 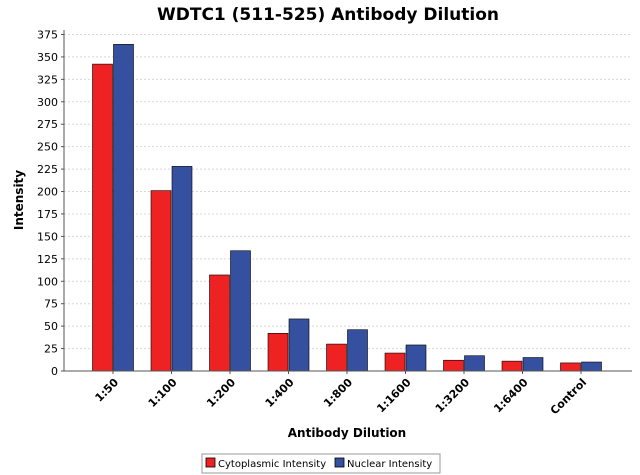 I want to click on y-tick-label: 25, so click(x=51, y=349).